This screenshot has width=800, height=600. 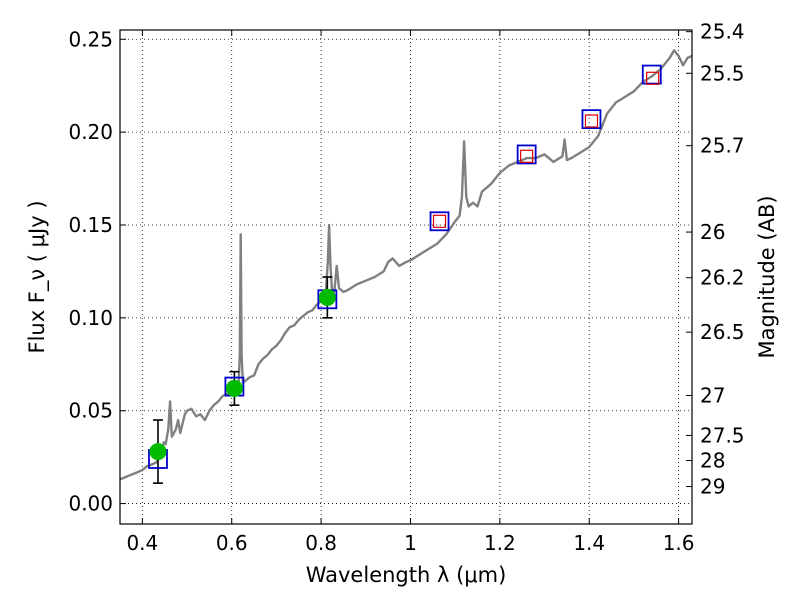 What do you see at coordinates (410, 543) in the screenshot?
I see `x-tick-label: 1` at bounding box center [410, 543].